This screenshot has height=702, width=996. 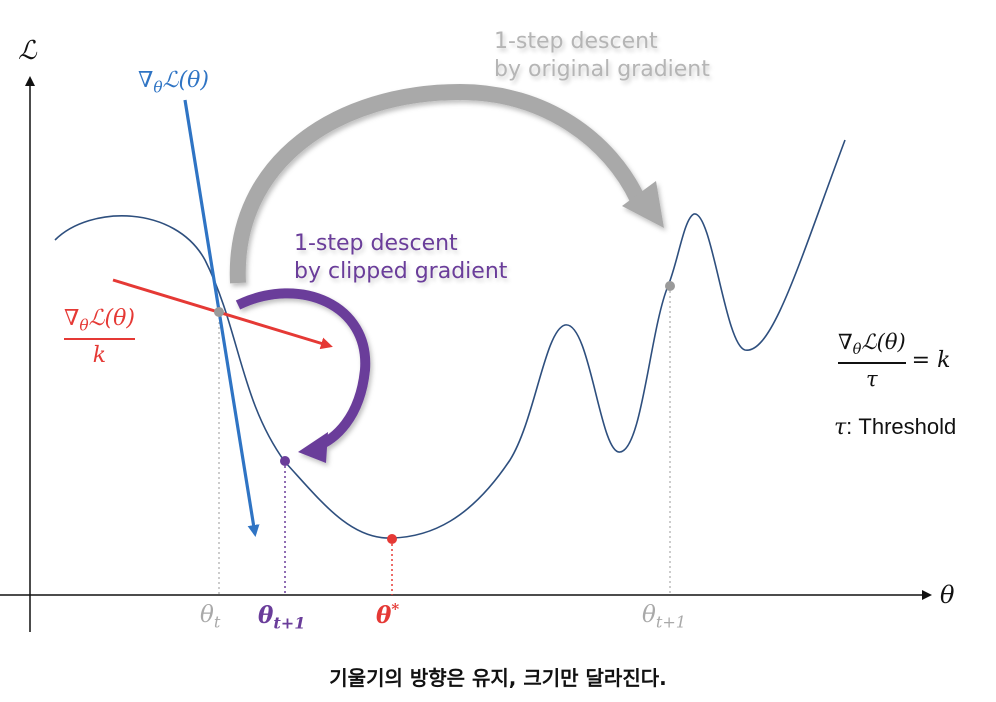 I want to click on clipped-descent-label: 1-step descent by clipped gradient, so click(x=401, y=257).